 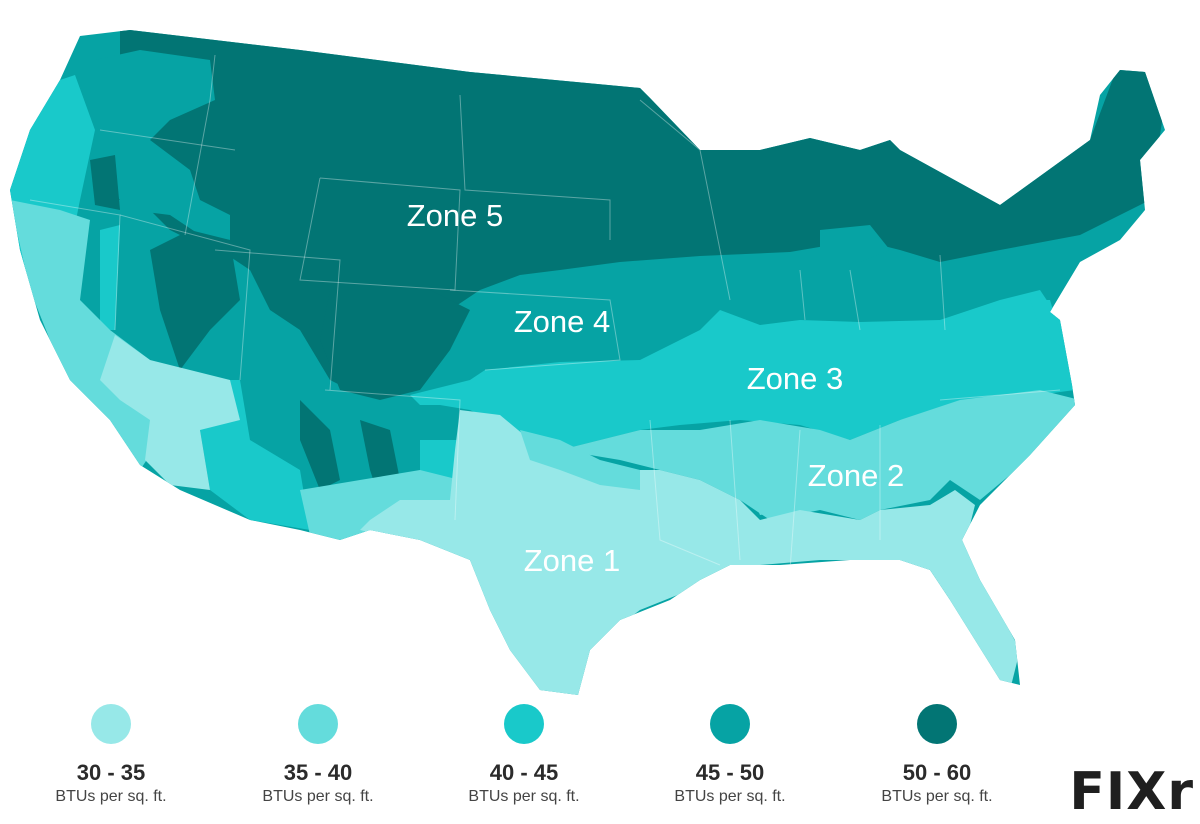 I want to click on zone-3-label: Zone 3, so click(x=795, y=378).